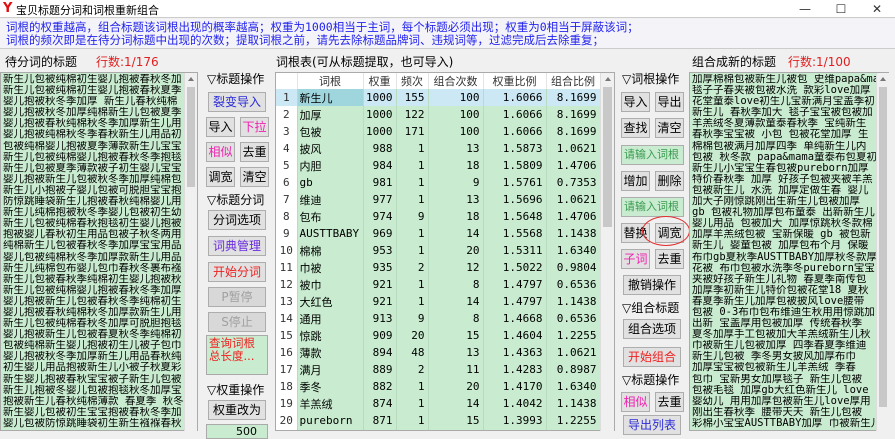 This screenshot has height=439, width=895. Describe the element at coordinates (456, 148) in the screenshot. I see `table-cell: 13` at that location.